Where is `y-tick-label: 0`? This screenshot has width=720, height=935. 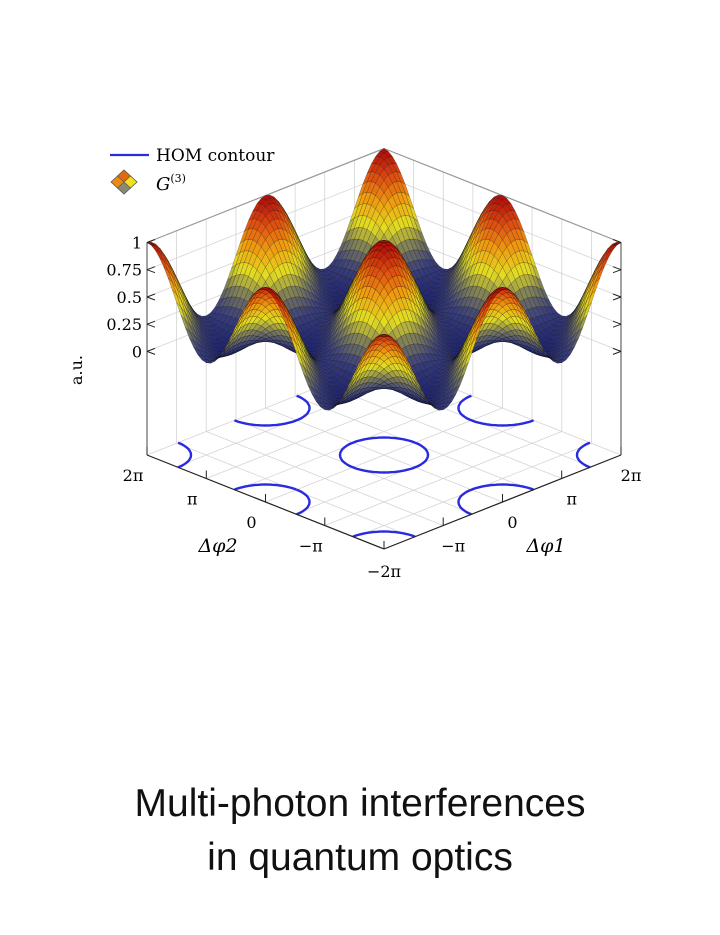
y-tick-label: 0 is located at coordinates (251, 522).